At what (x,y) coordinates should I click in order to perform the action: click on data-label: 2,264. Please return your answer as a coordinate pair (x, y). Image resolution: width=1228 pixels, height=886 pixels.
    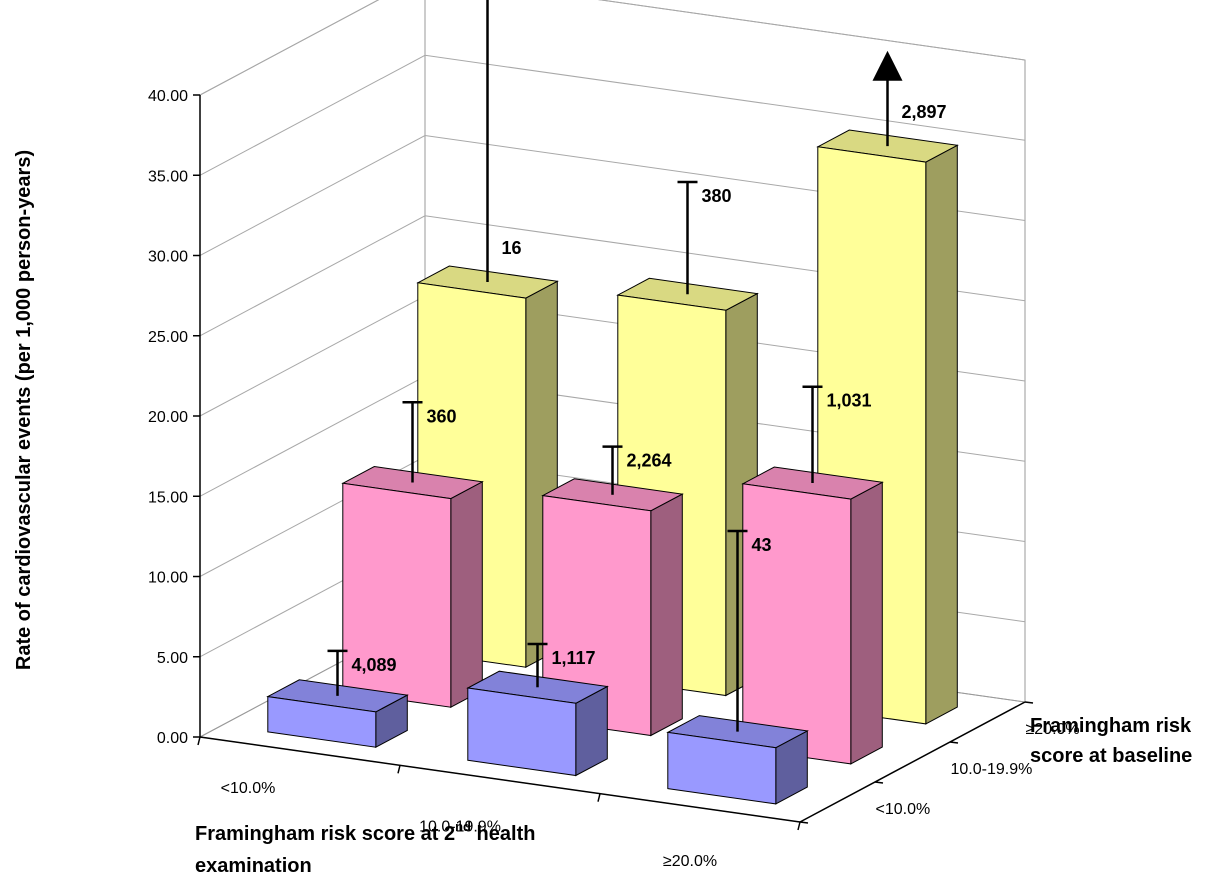
    Looking at the image, I should click on (649, 461).